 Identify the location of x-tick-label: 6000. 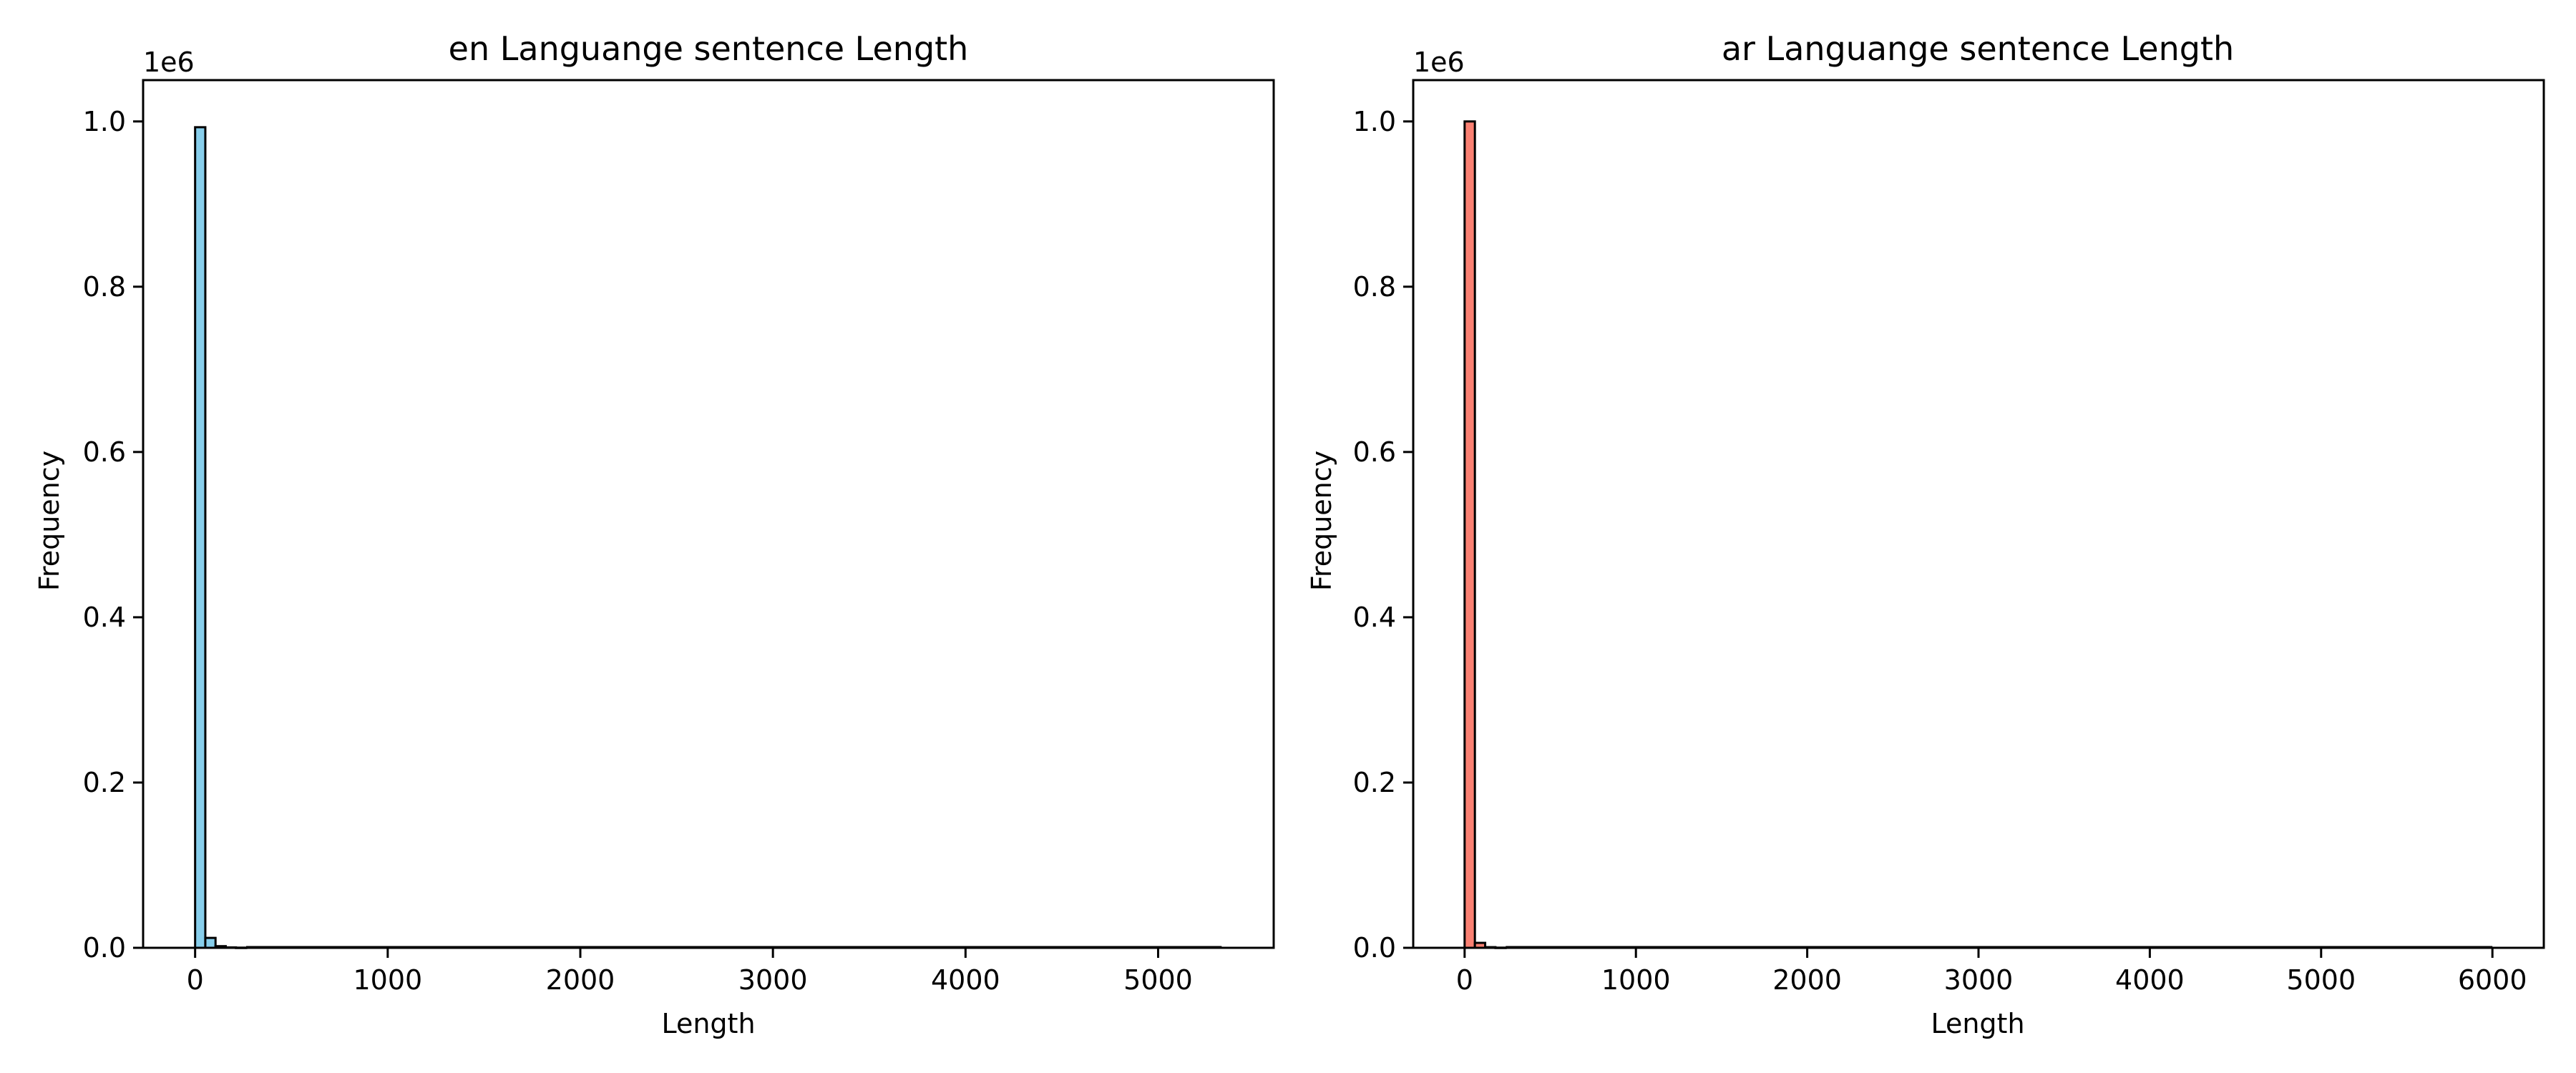
(2492, 980).